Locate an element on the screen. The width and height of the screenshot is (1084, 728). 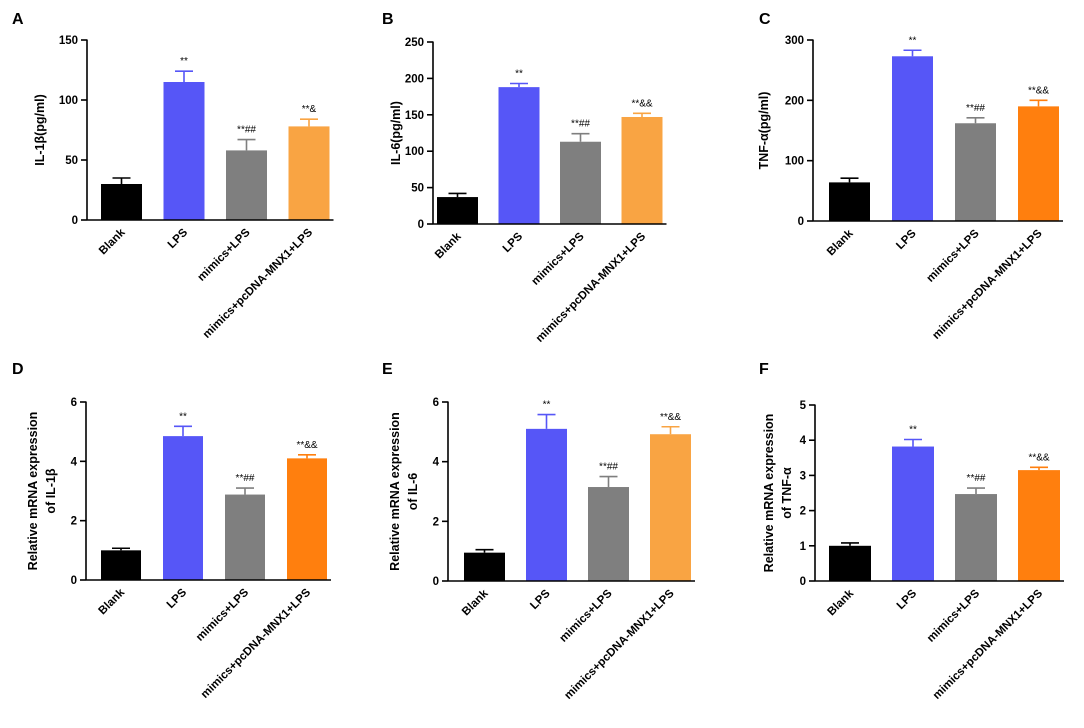
panel-label: A is located at coordinates (18, 19).